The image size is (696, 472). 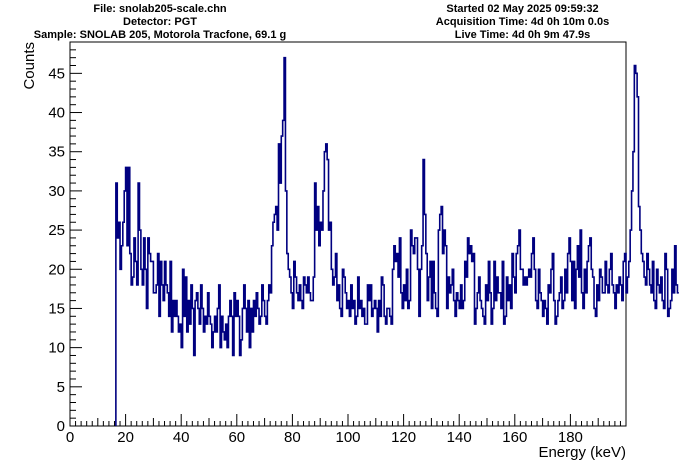 What do you see at coordinates (181, 437) in the screenshot?
I see `x-tick-label: 40` at bounding box center [181, 437].